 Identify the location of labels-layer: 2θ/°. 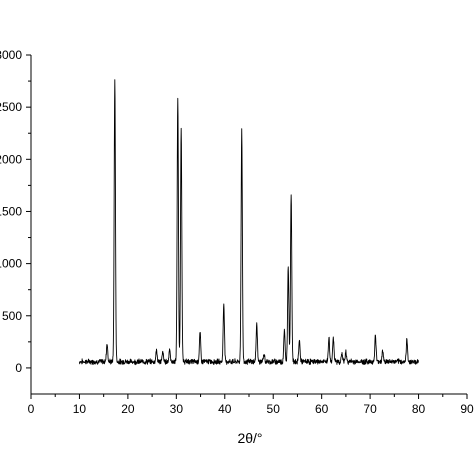
(249, 438).